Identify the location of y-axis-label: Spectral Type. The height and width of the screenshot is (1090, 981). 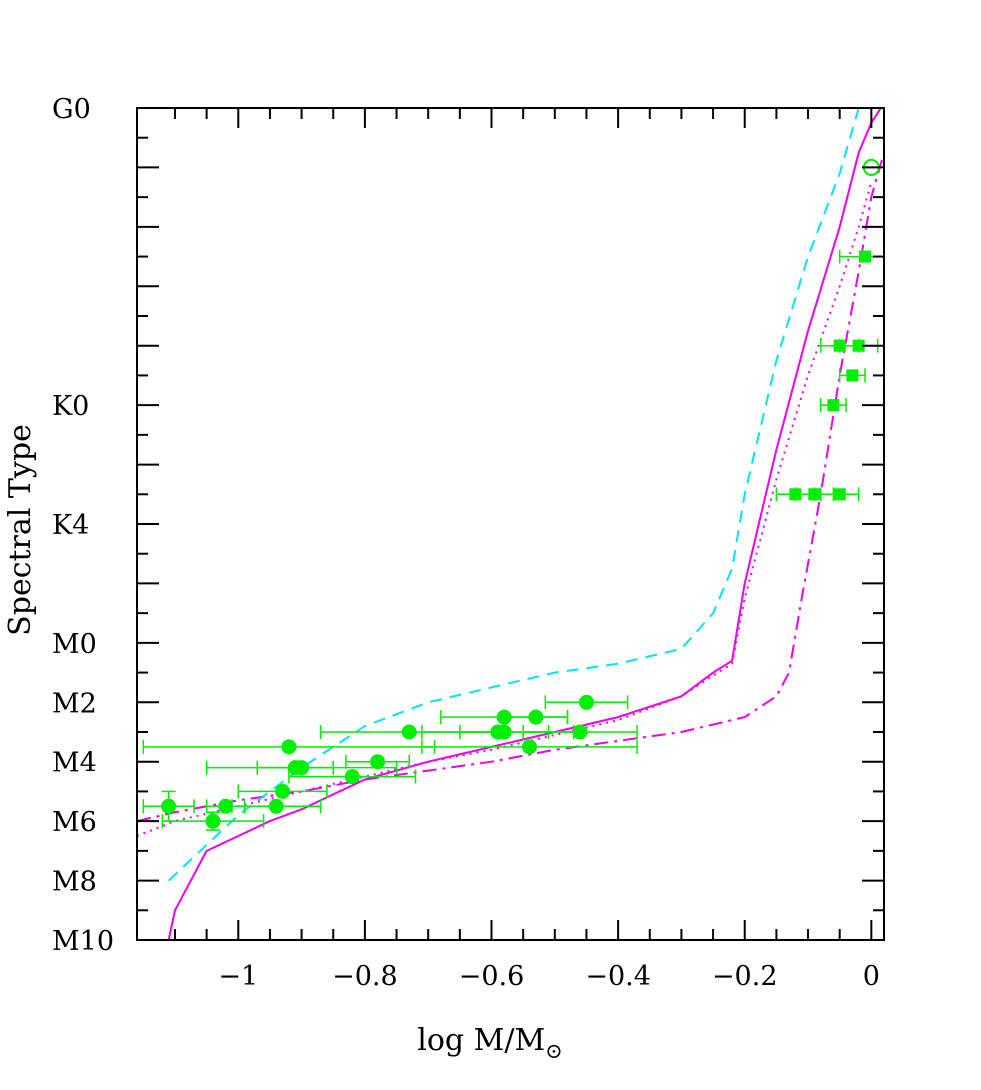
(20, 530).